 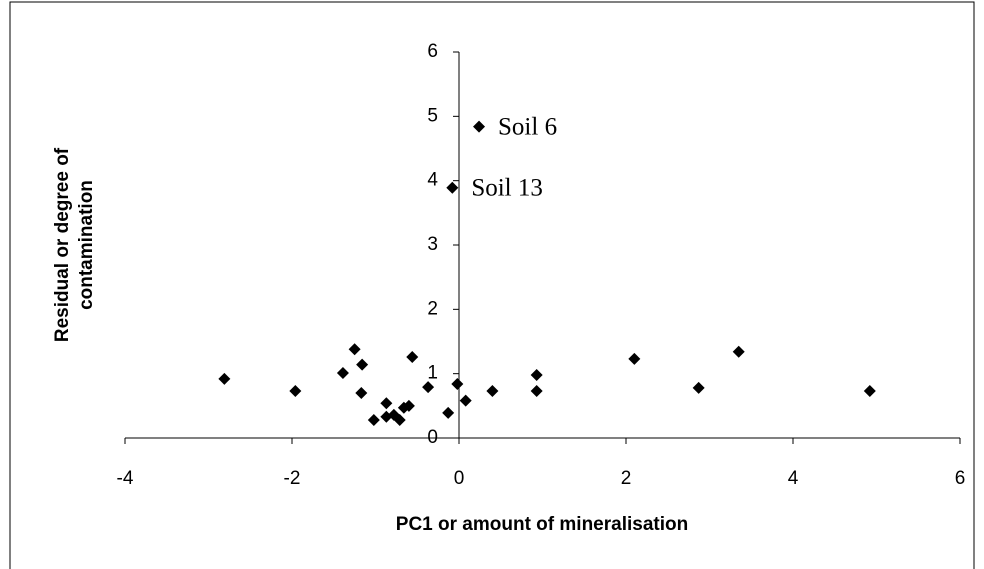 I want to click on y-axis-title-line: contamination, so click(x=86, y=245).